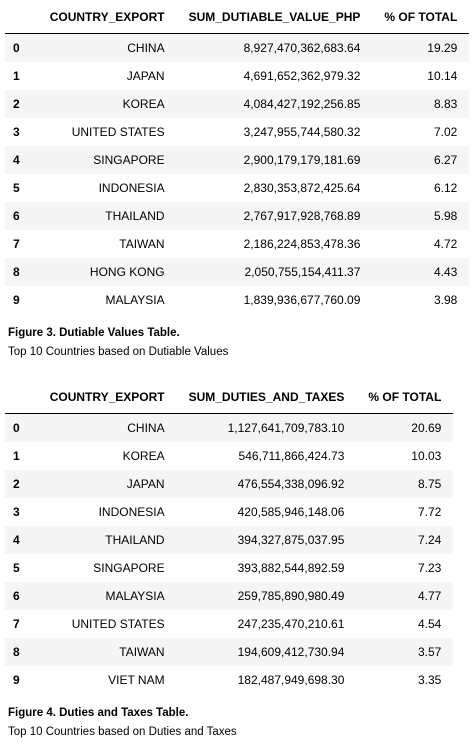 The width and height of the screenshot is (476, 755). Describe the element at coordinates (302, 216) in the screenshot. I see `value-cell: 2,767,917,928,768.89` at that location.